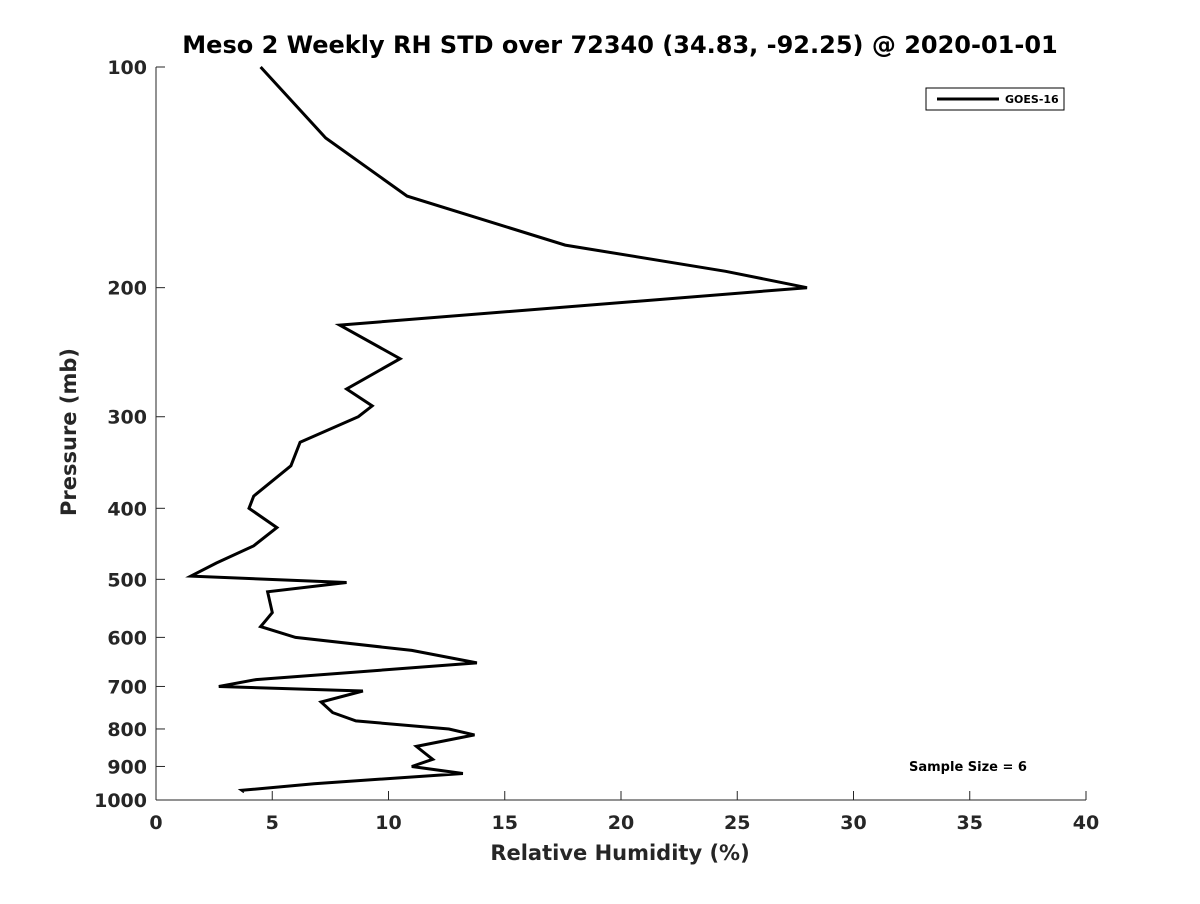 This screenshot has width=1200, height=904. What do you see at coordinates (737, 823) in the screenshot?
I see `x-tick-label: 25` at bounding box center [737, 823].